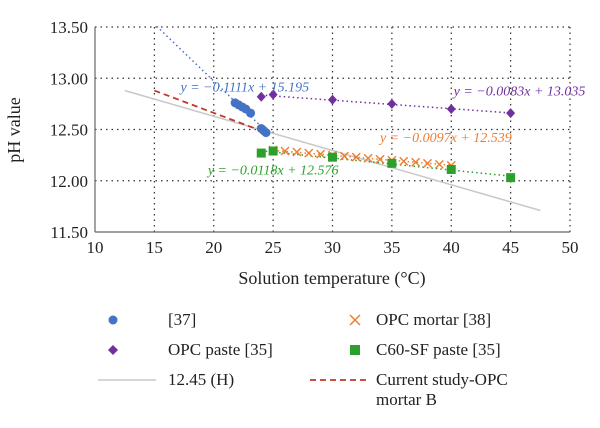 Image resolution: width=600 pixels, height=428 pixels. What do you see at coordinates (133, 350) in the screenshot?
I see `legend-diamond-marker` at bounding box center [133, 350].